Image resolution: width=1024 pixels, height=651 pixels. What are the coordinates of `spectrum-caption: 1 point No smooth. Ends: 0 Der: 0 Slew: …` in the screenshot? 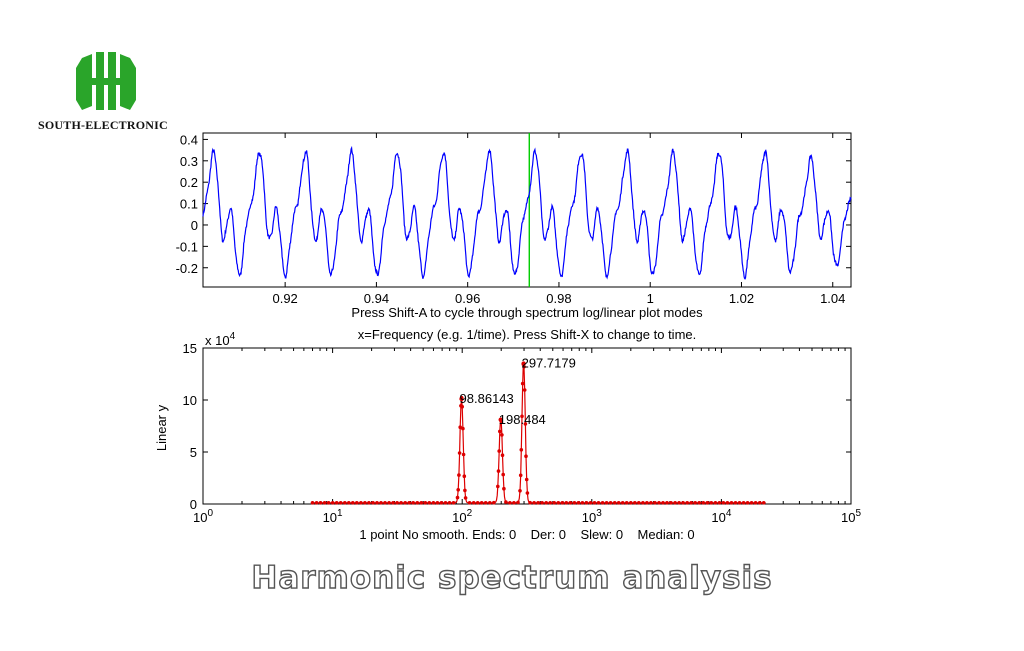 It's located at (526, 534).